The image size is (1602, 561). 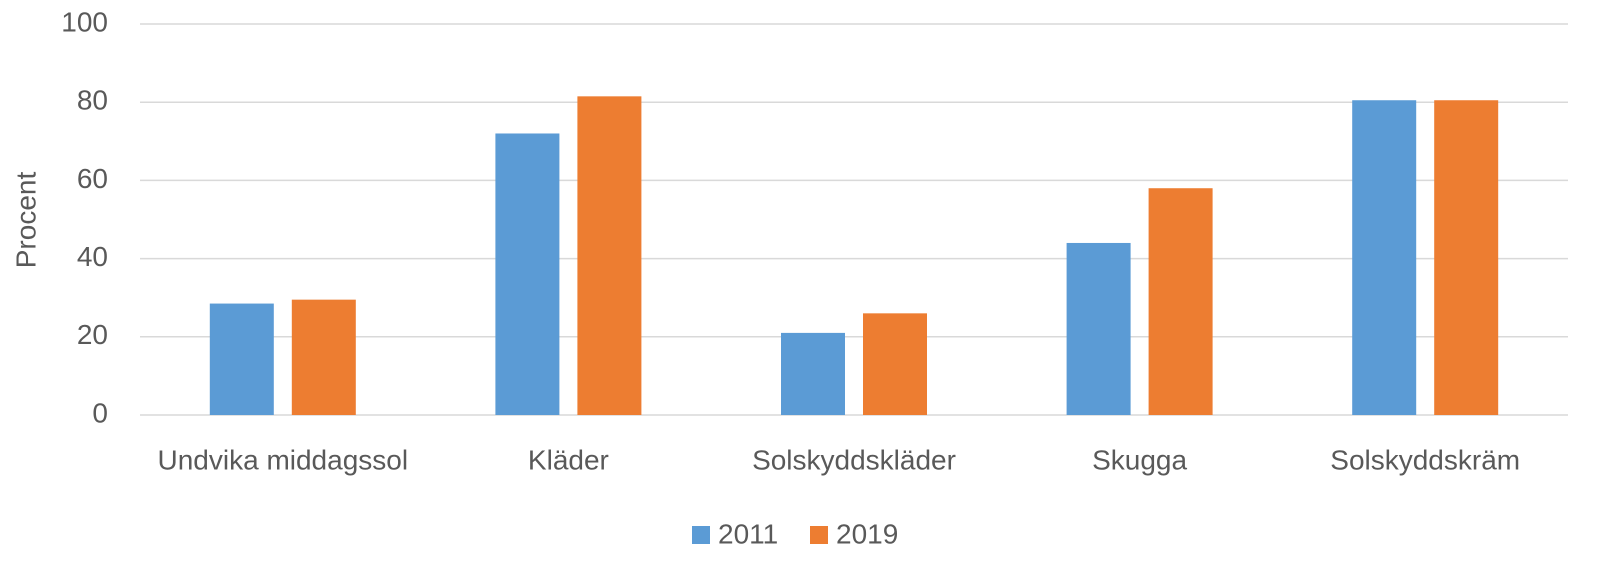 I want to click on x-tick-label: Solskyddskläder, so click(x=854, y=459).